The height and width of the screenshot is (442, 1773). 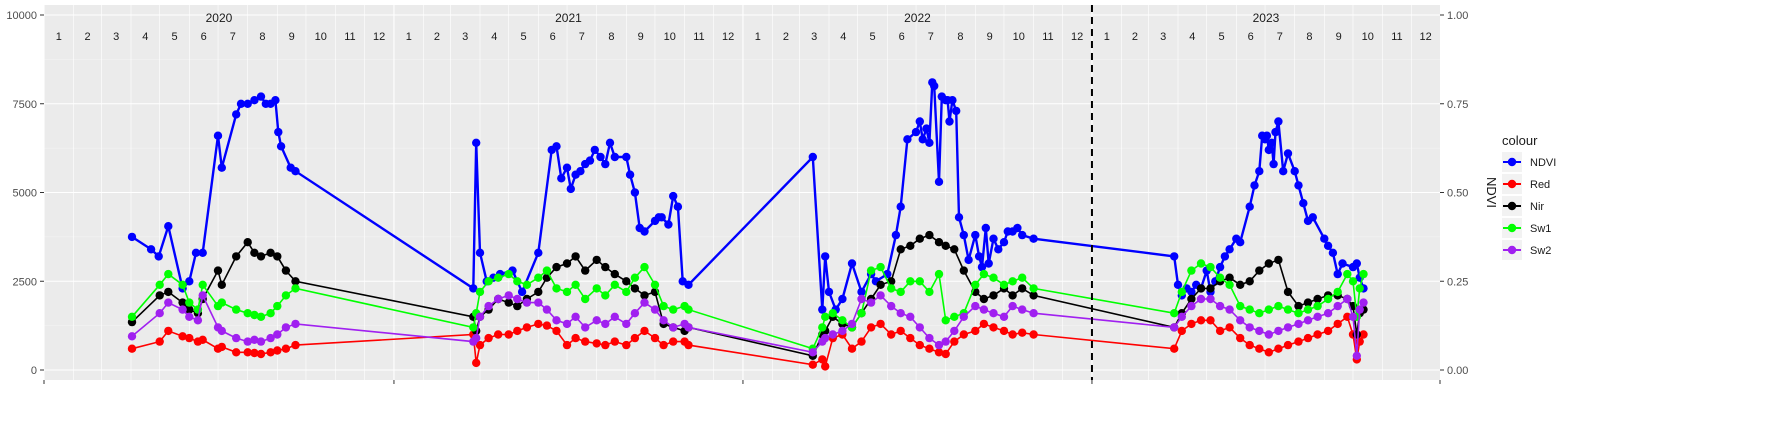 What do you see at coordinates (25, 194) in the screenshot?
I see `y-tick-label: 5000` at bounding box center [25, 194].